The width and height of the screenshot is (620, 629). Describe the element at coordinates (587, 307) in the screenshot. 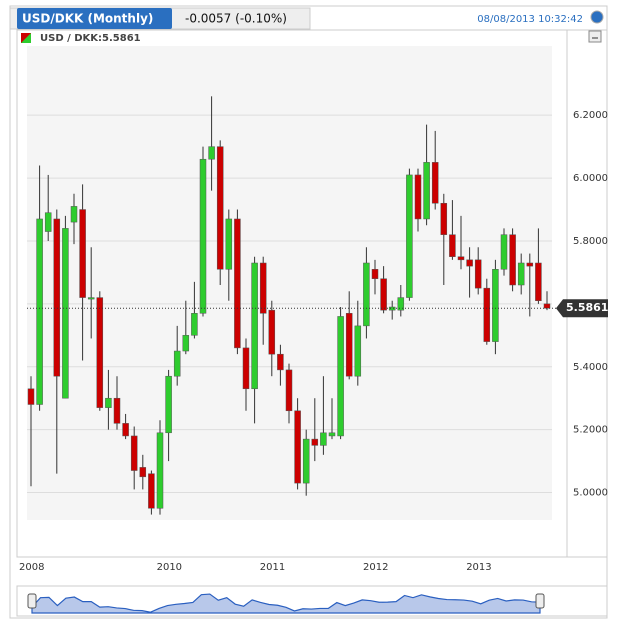

I see `last-price-label: 5.5861` at that location.